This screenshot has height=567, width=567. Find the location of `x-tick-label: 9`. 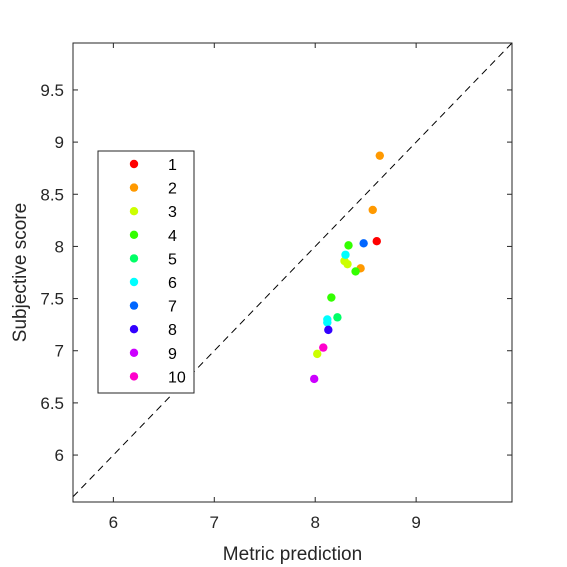

x-tick-label: 9 is located at coordinates (415, 522).